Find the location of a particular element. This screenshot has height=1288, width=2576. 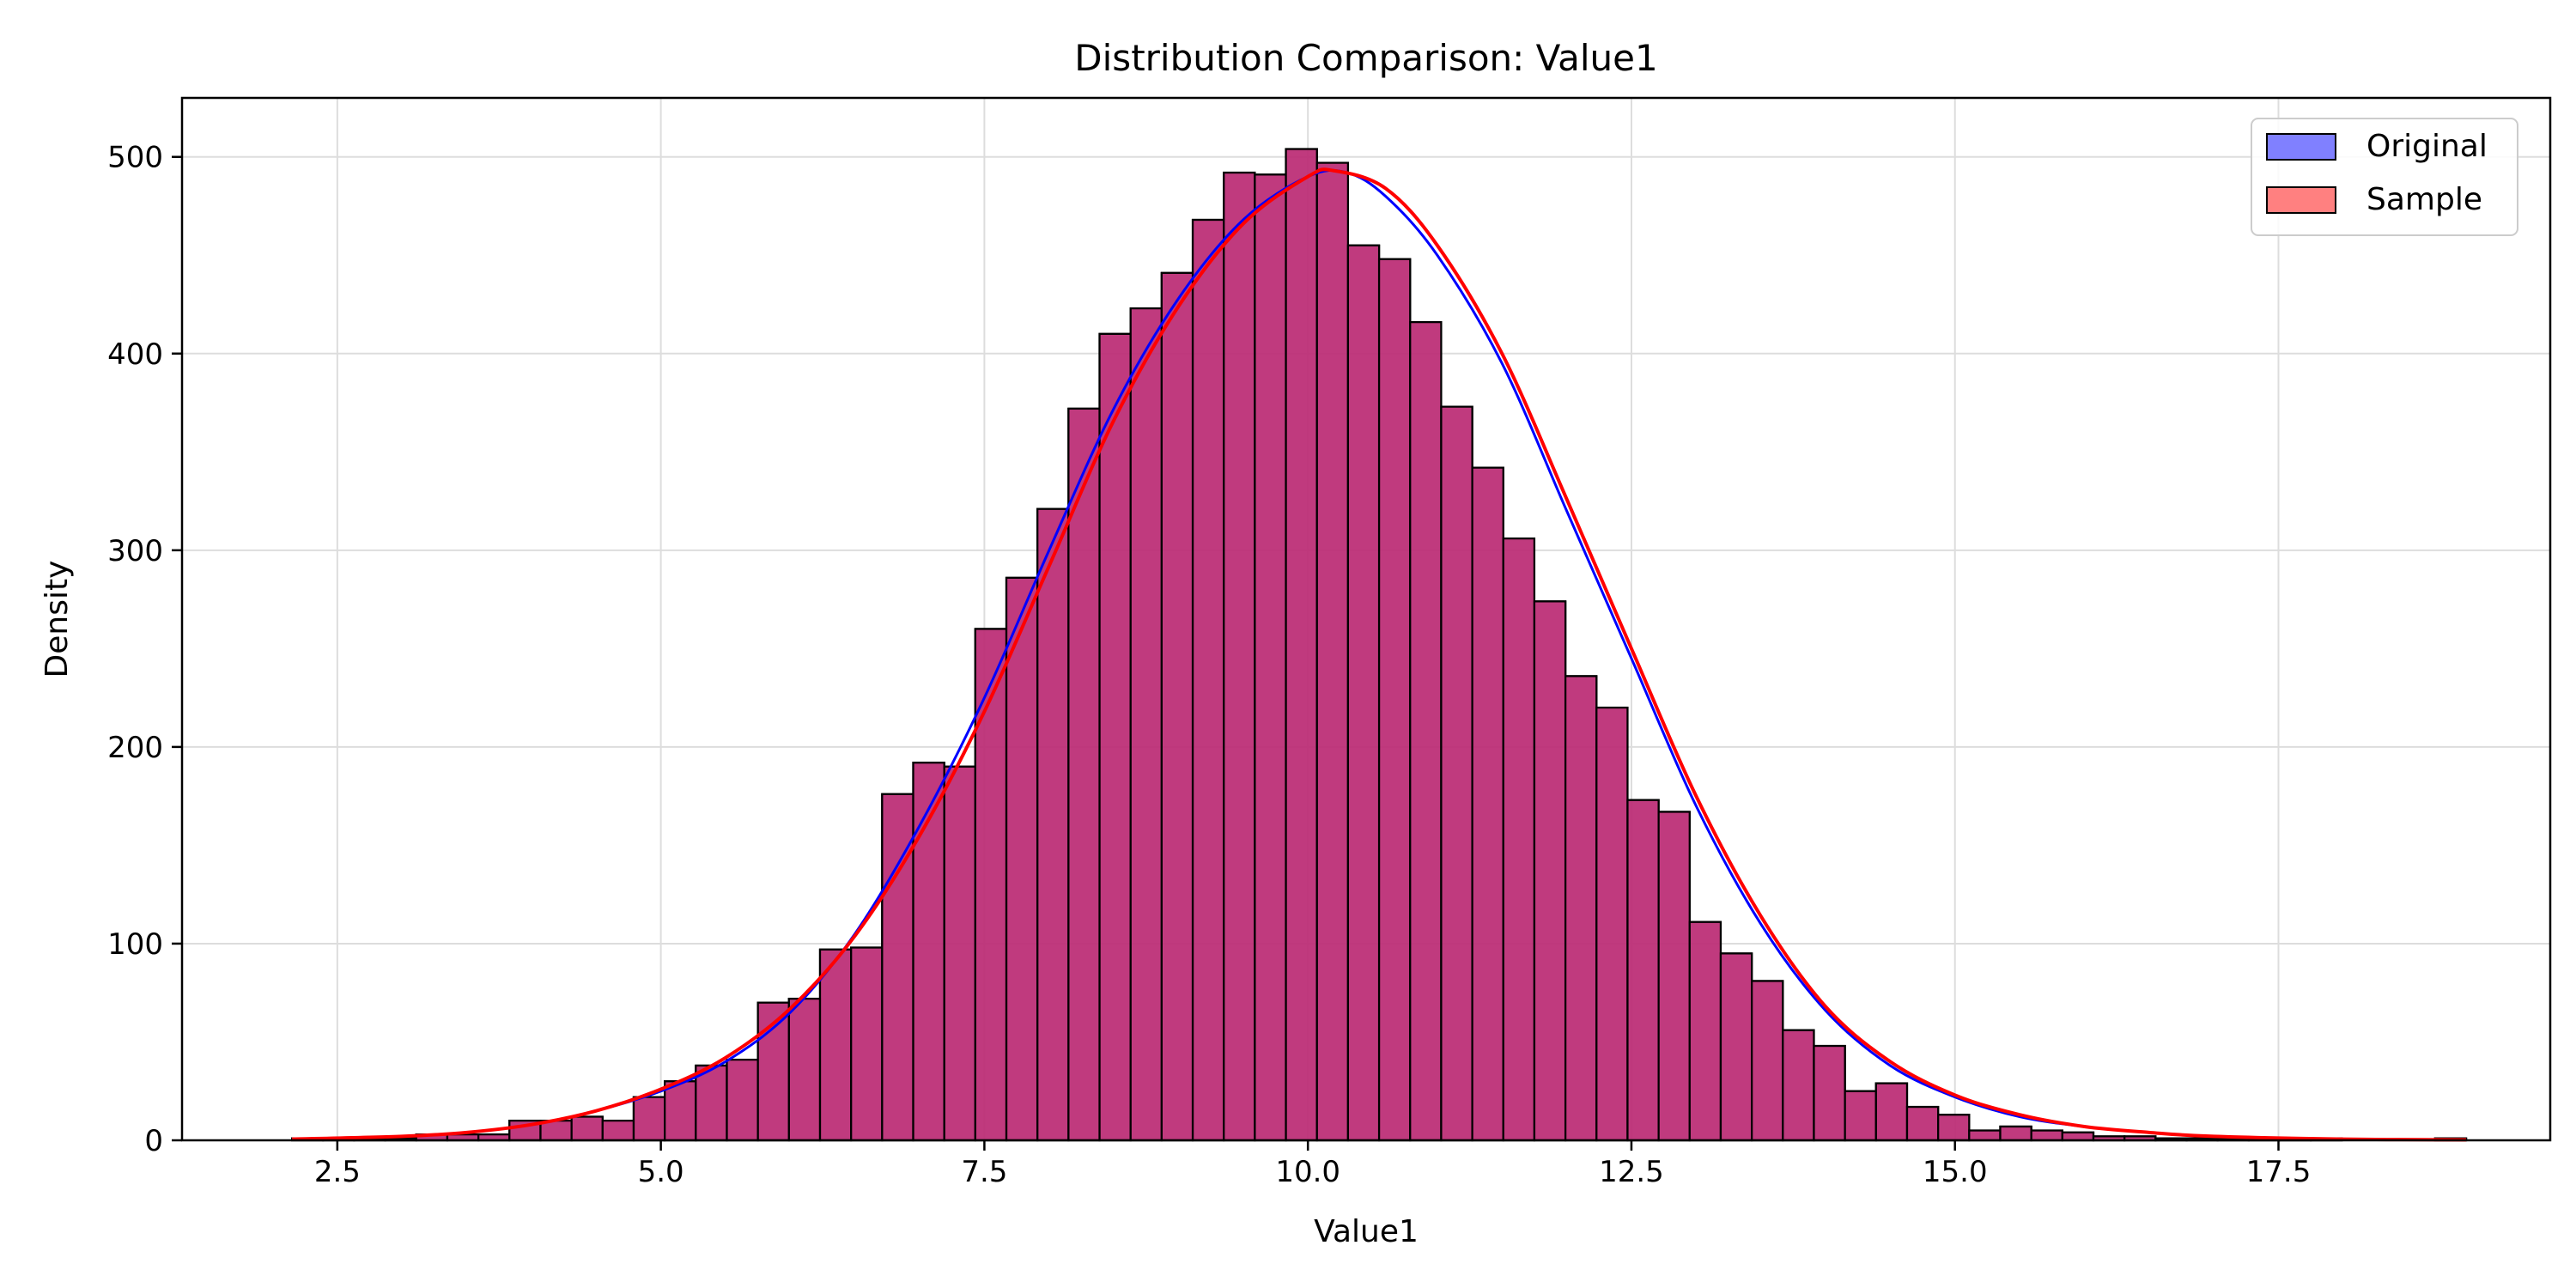

legend: Original Sample is located at coordinates (2384, 177).